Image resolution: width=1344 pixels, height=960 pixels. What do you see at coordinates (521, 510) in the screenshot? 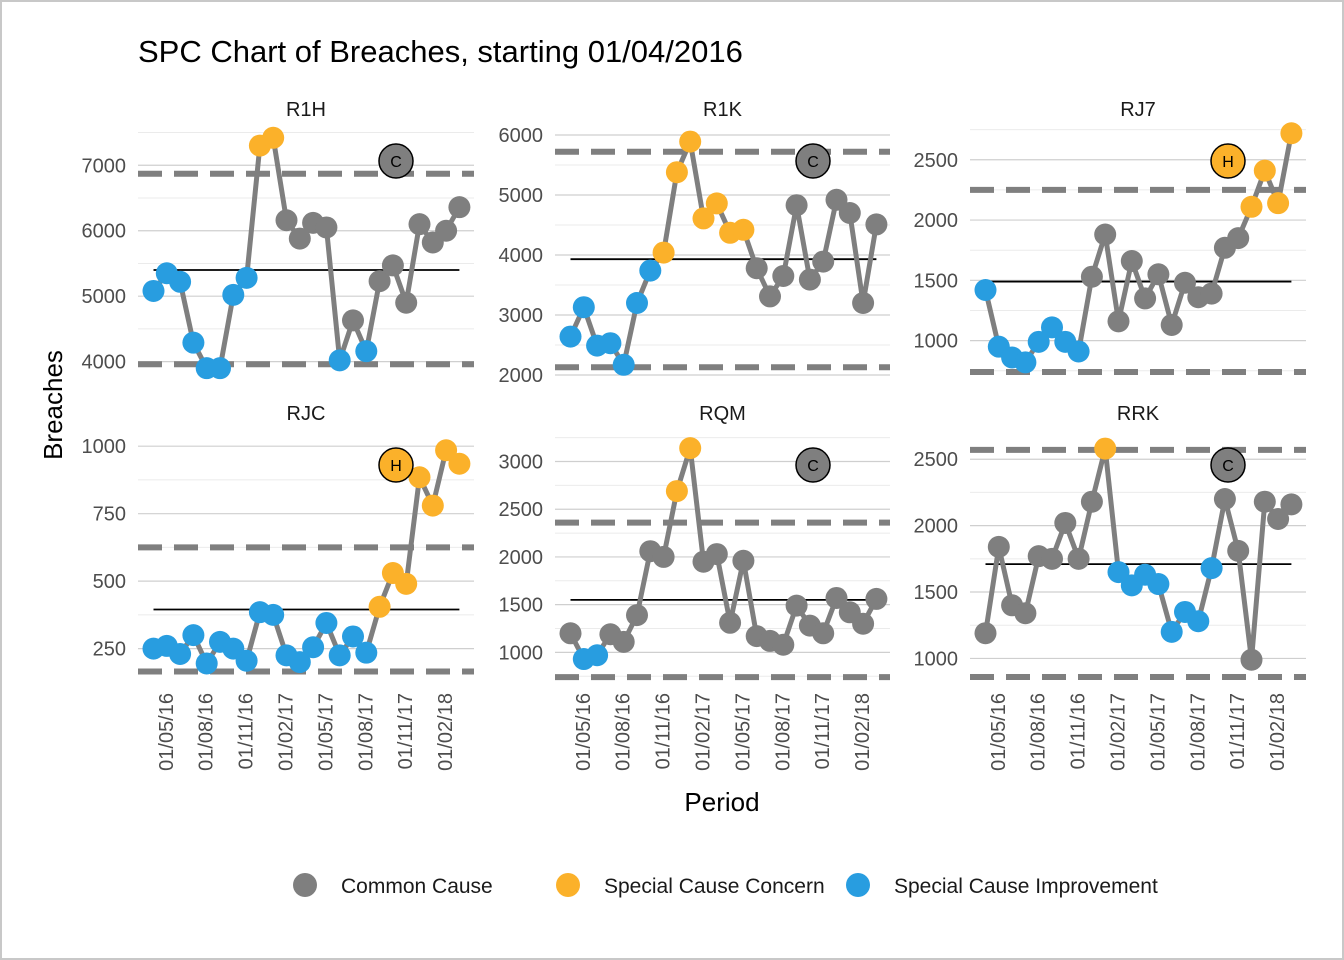
I see `y-tick-label: 2500` at bounding box center [521, 510].